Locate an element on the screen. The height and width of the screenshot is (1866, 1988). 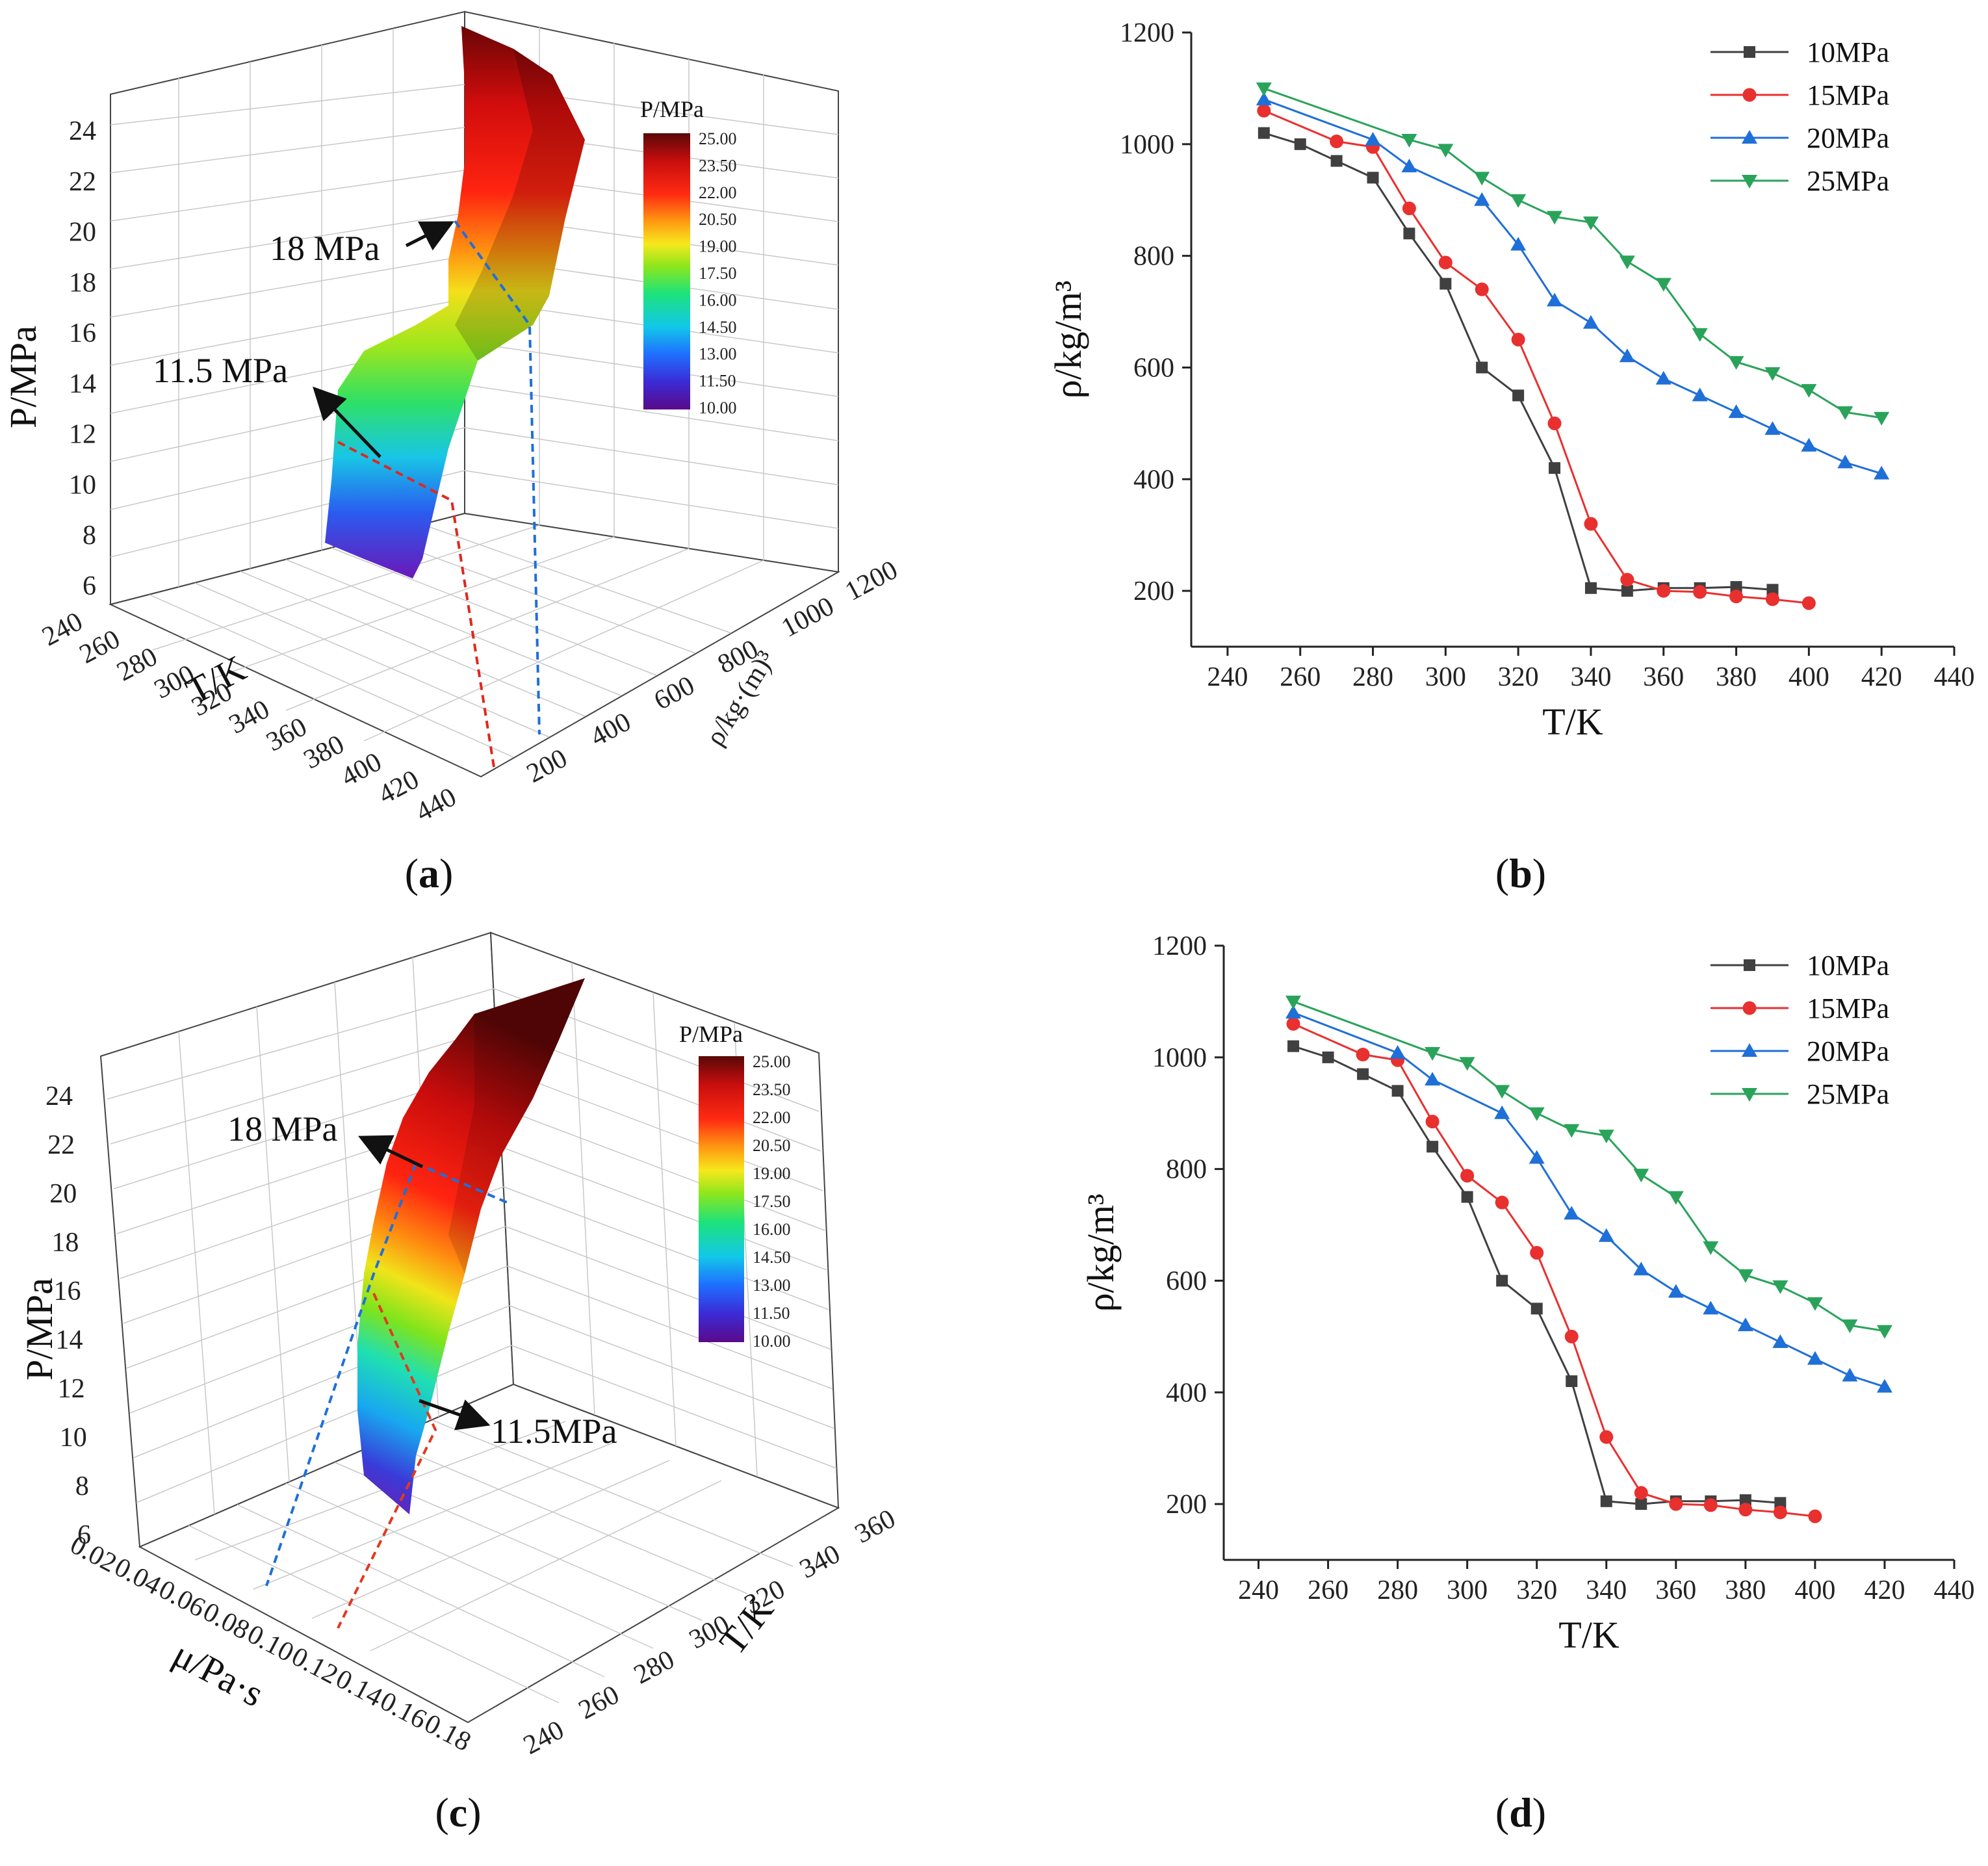
y-tick-label: 1200 is located at coordinates (1147, 33).